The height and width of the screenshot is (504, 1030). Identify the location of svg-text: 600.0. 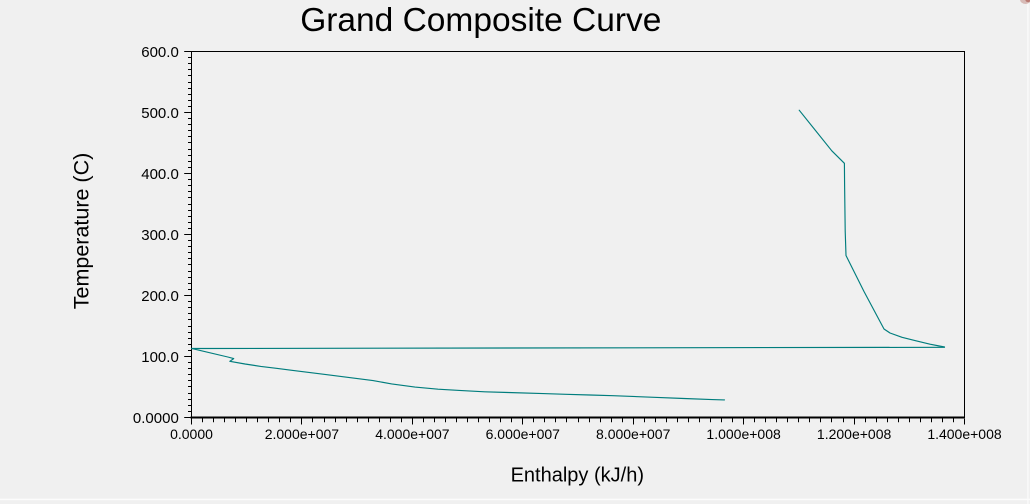
(160, 52).